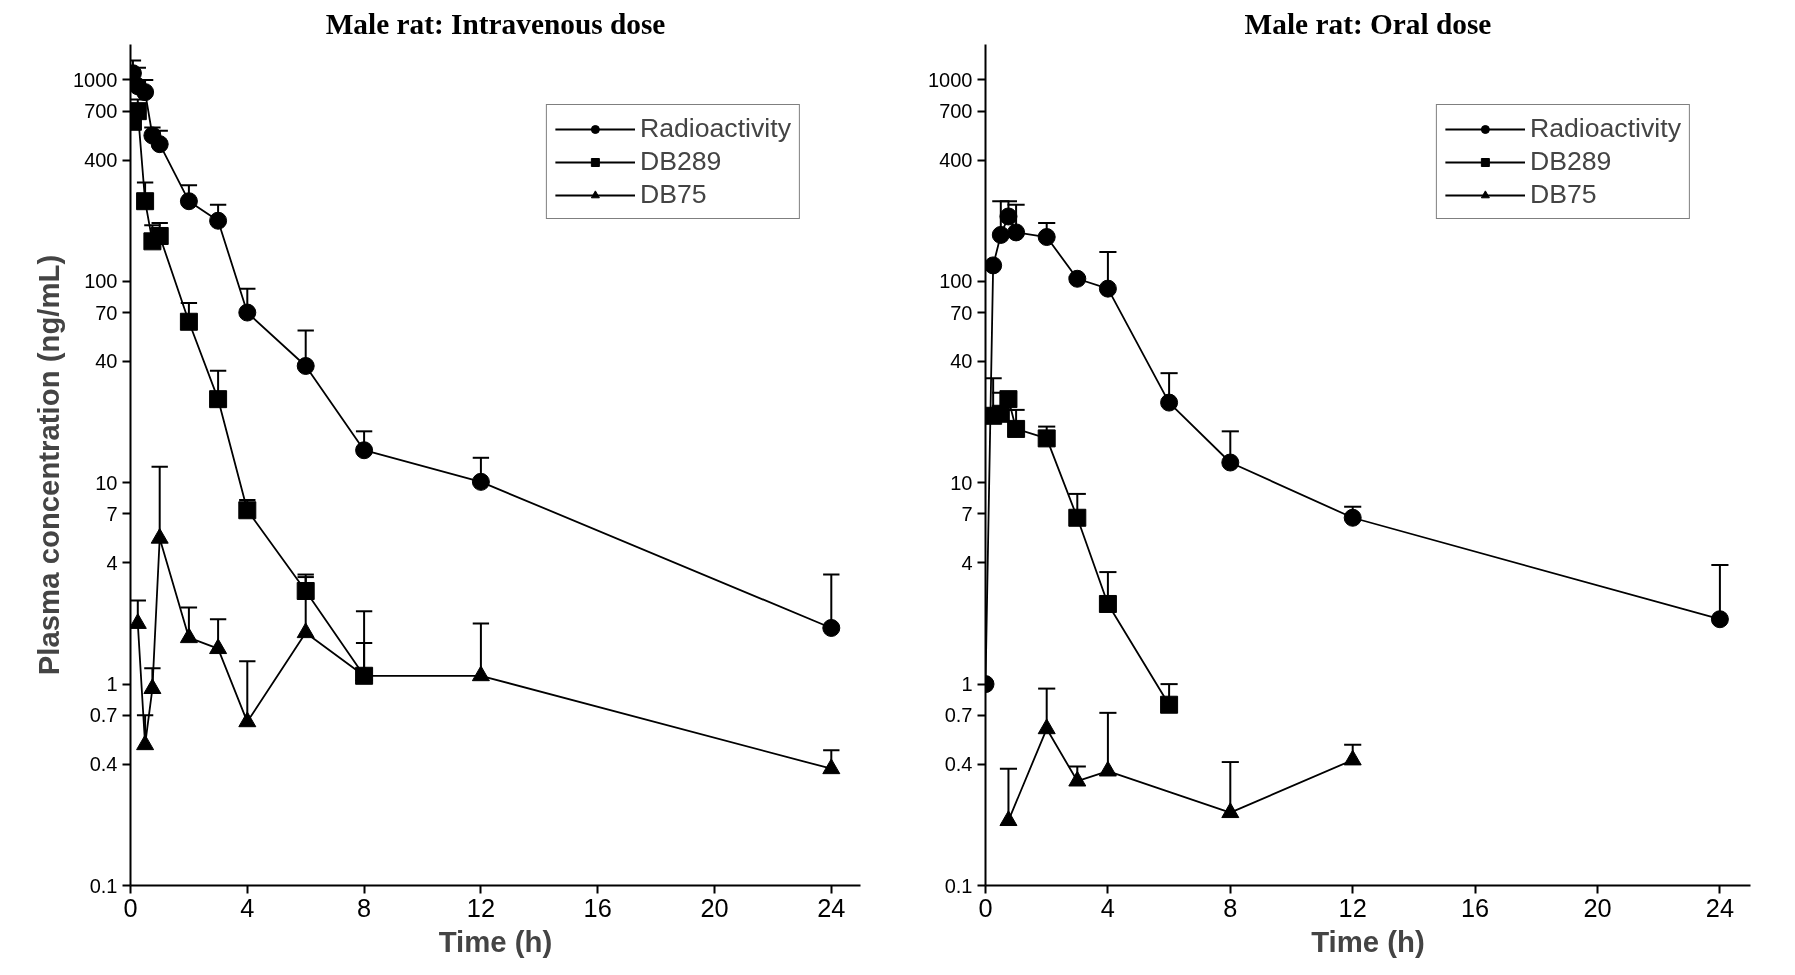  I want to click on y-axis-title: Plasma concentration (ng/mL), so click(49, 465).